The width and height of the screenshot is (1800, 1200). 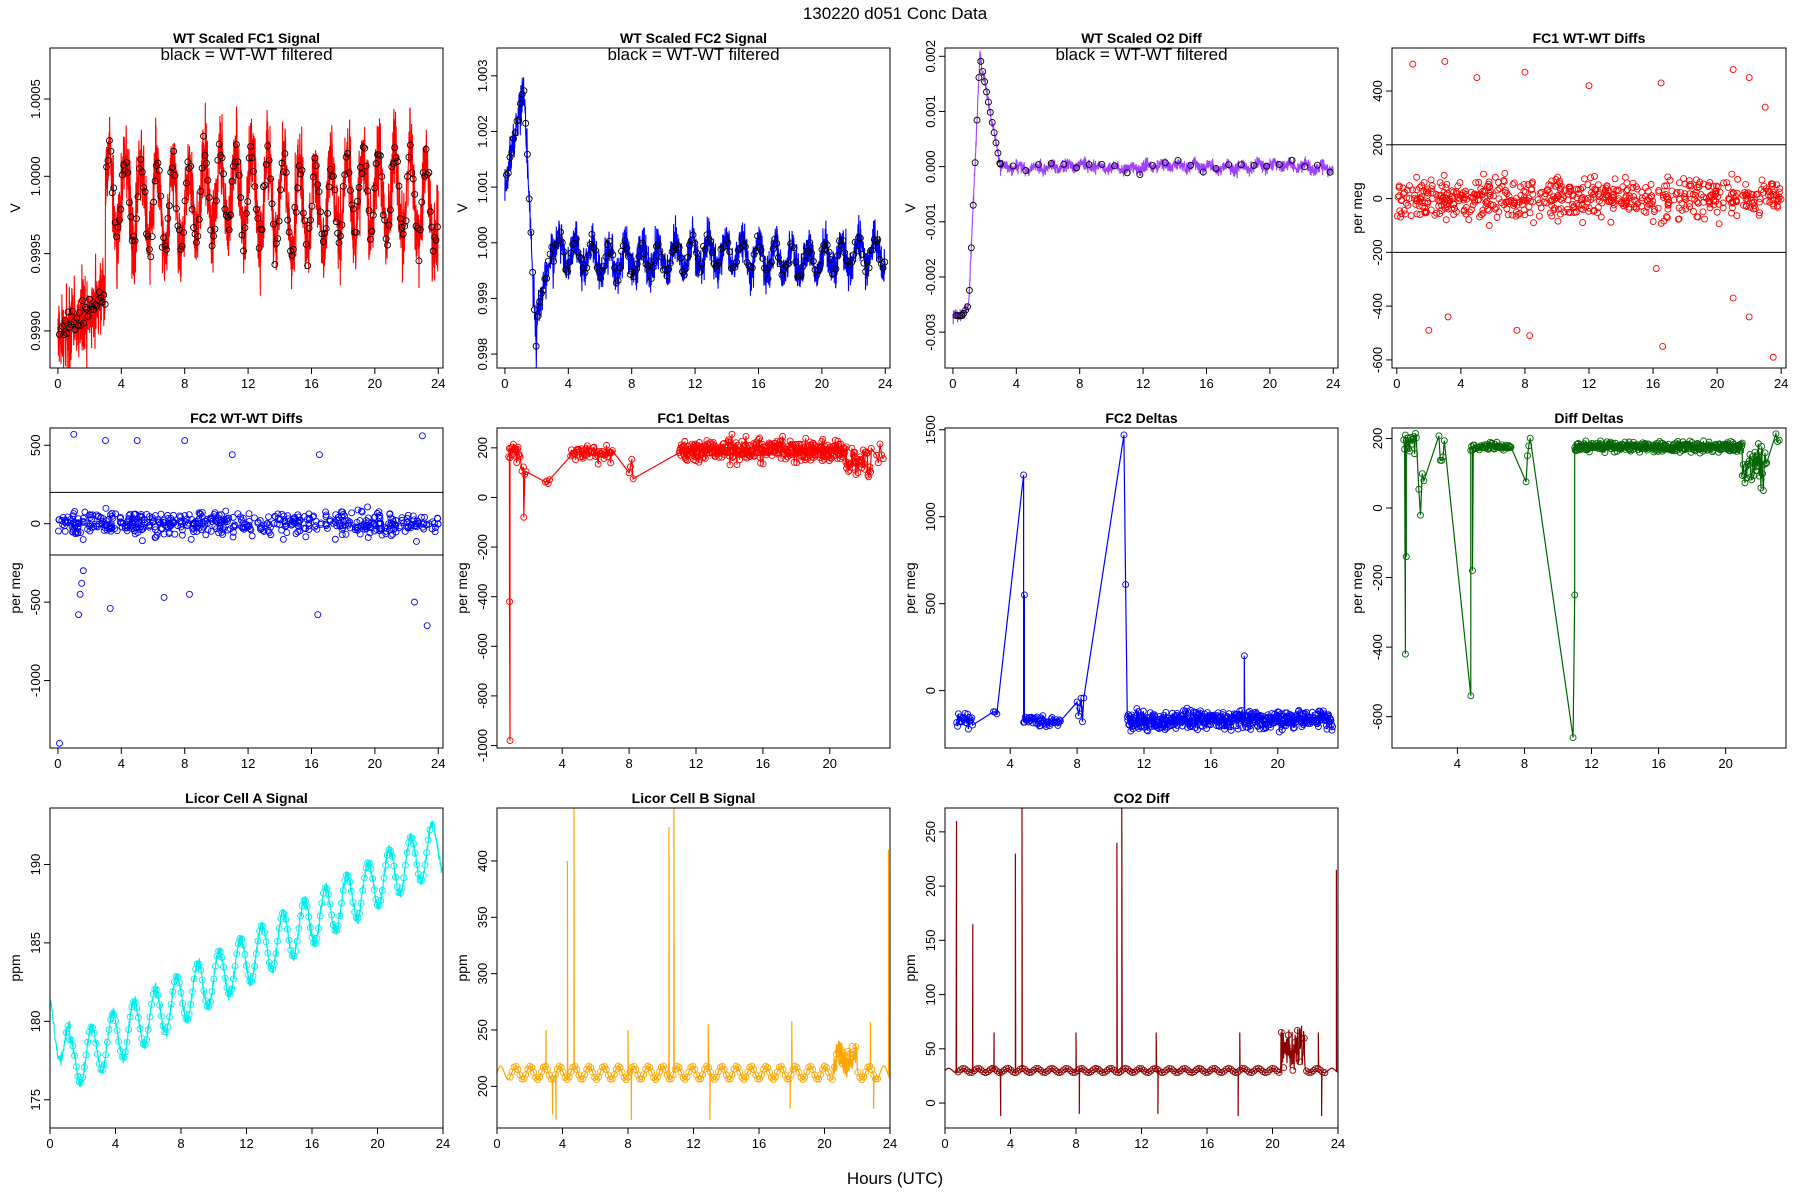 I want to click on x-tick-label: 24, so click(x=885, y=383).